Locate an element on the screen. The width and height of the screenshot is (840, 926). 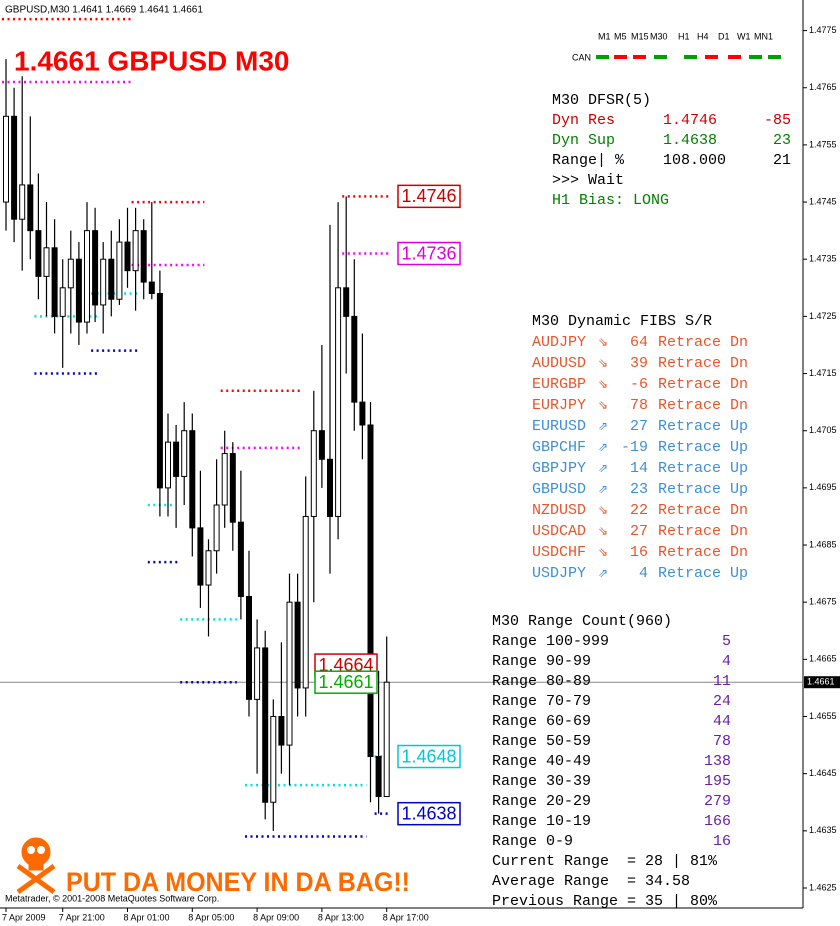
range-row: Range 80-89 11 is located at coordinates (611, 682).